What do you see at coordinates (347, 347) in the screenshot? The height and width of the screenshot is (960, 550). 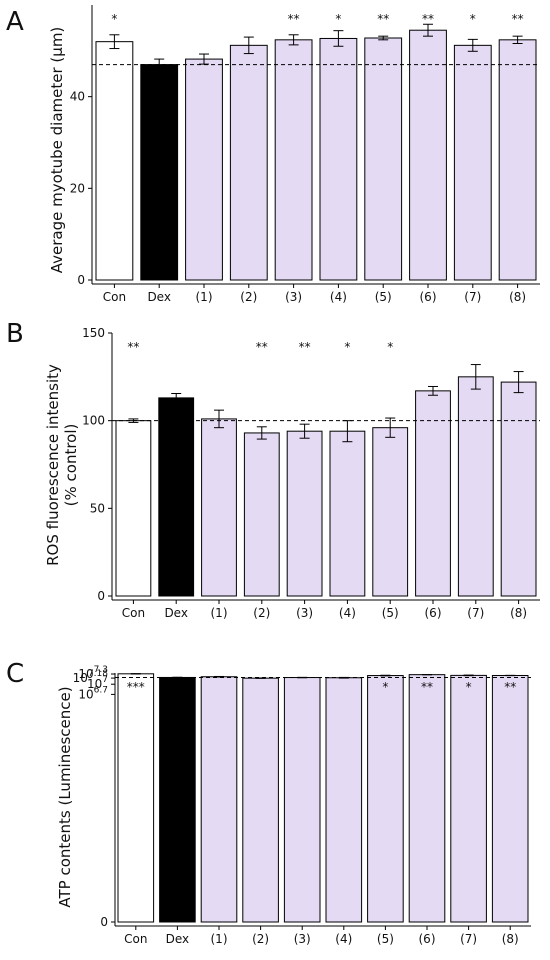 I see `panel-b-significance-5: *` at bounding box center [347, 347].